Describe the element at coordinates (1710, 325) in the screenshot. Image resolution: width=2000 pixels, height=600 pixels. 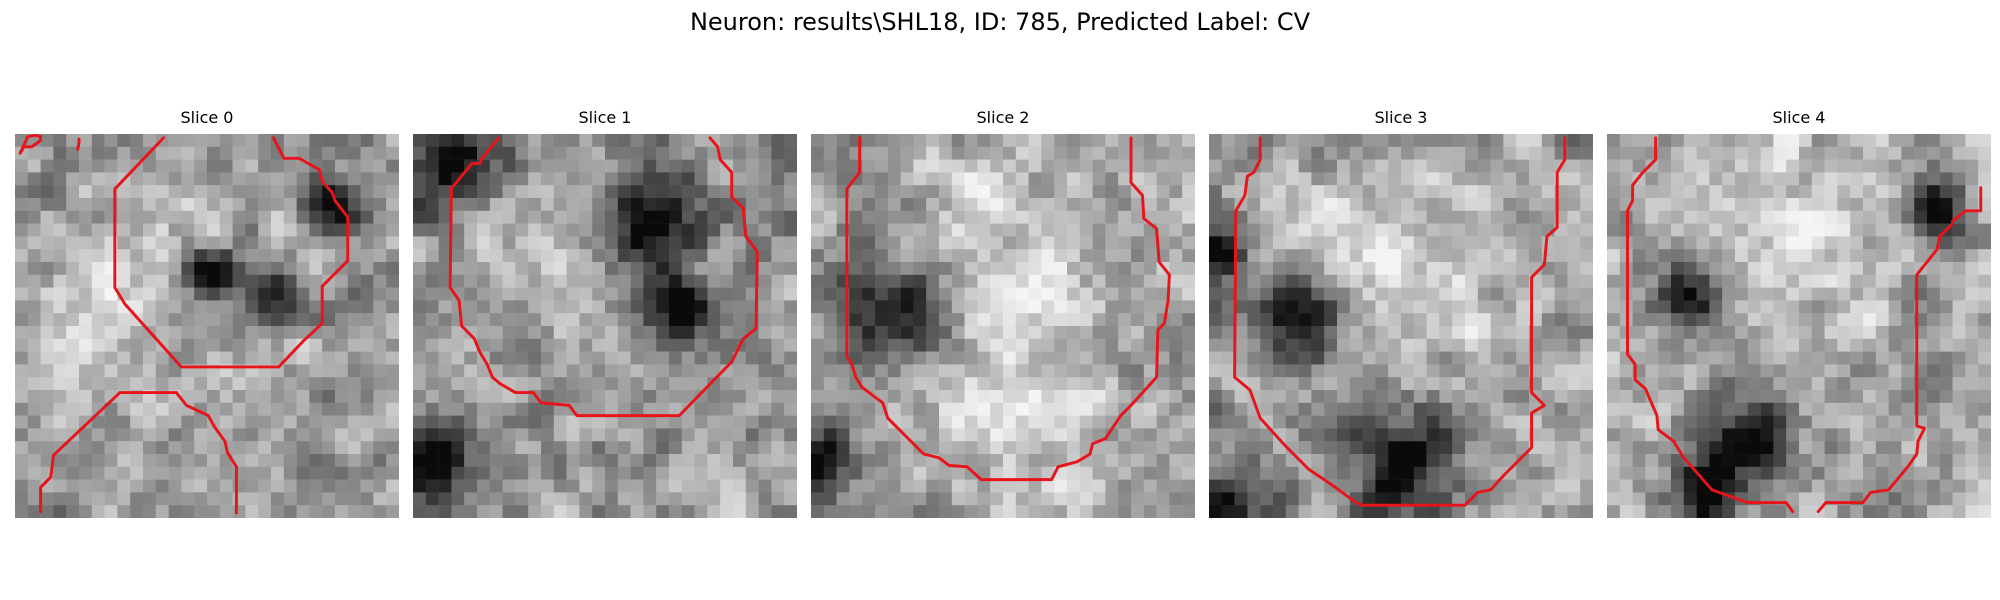
I see `contour-line` at that location.